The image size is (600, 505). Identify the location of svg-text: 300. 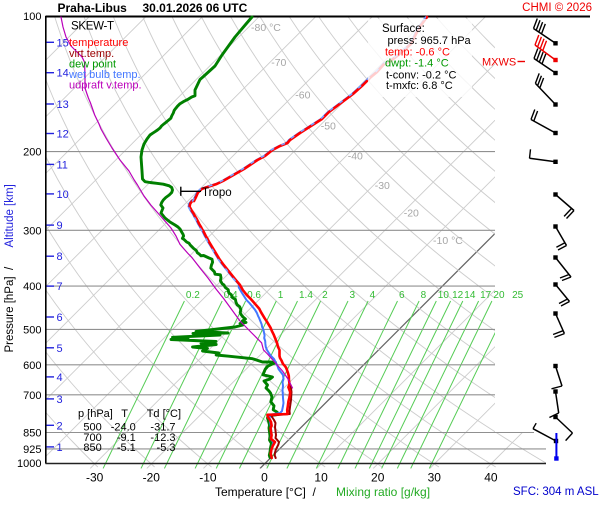
(32, 231).